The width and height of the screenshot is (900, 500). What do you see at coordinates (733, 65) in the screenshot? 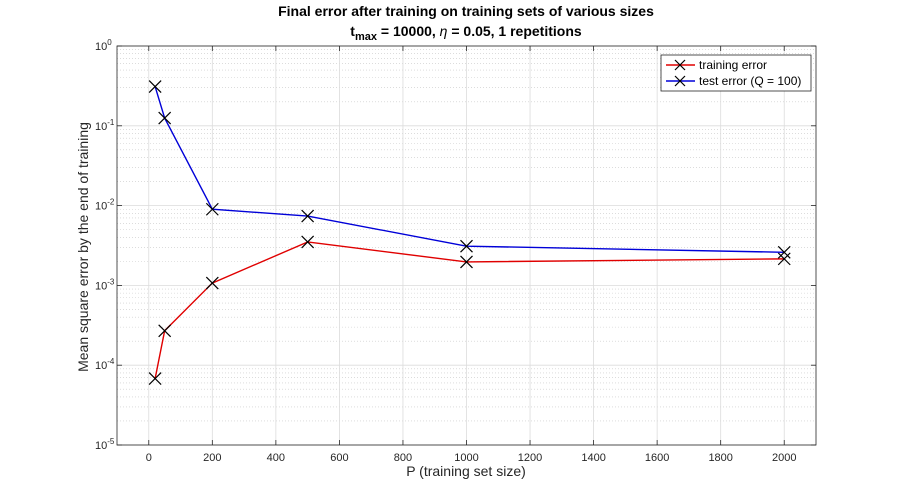
I see `legend-label: training error` at bounding box center [733, 65].